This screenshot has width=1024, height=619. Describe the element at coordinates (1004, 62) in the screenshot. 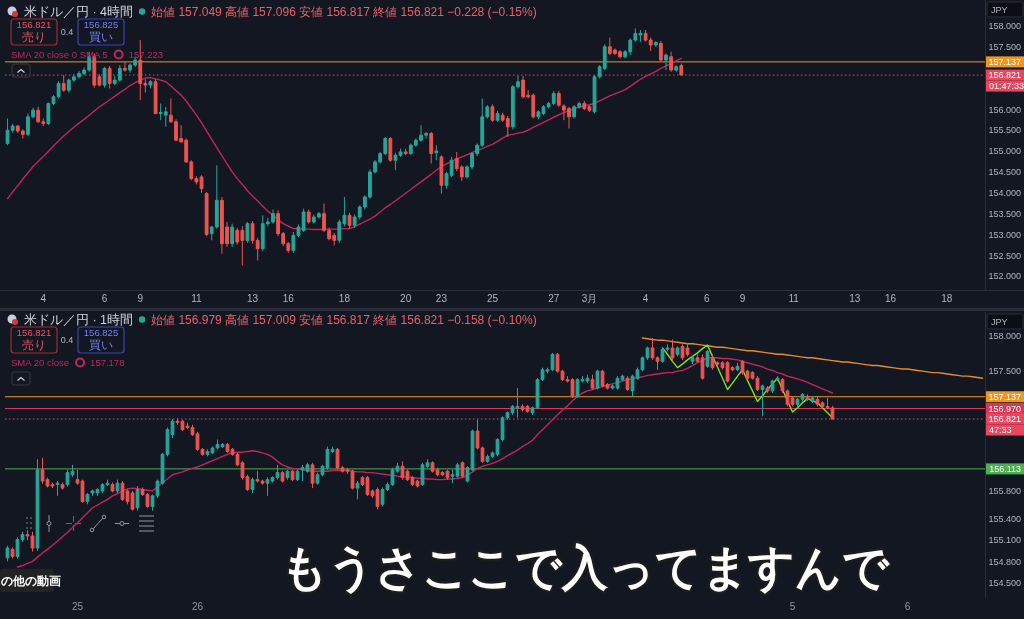

I see `ref-line-label: 157.137` at that location.